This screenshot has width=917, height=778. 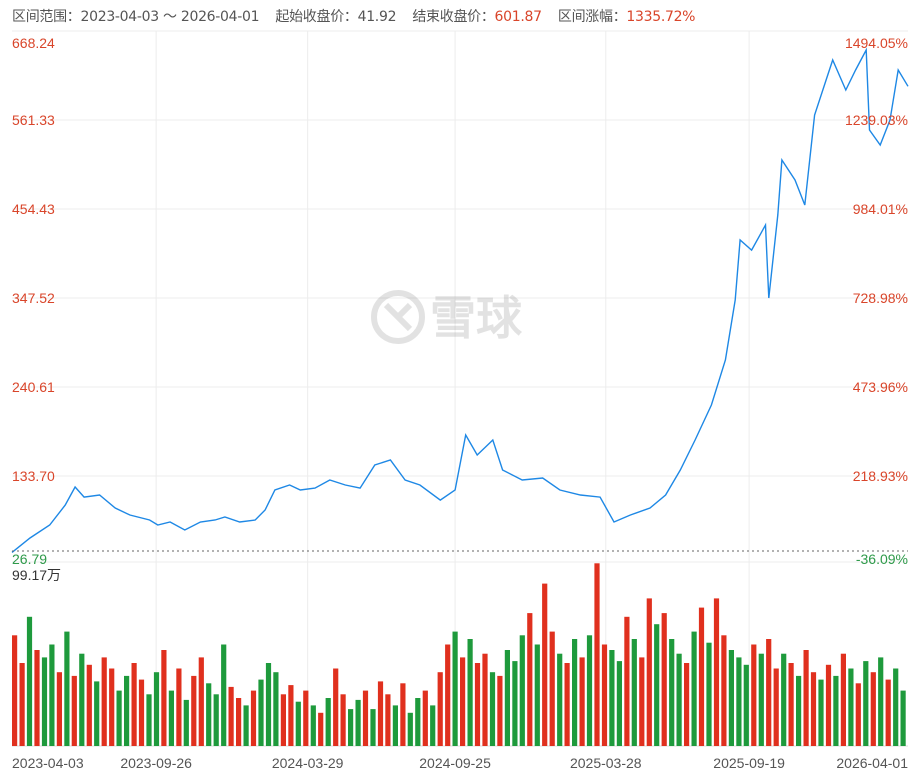 What do you see at coordinates (876, 43) in the screenshot?
I see `percent-tick-label: 1494.05%` at bounding box center [876, 43].